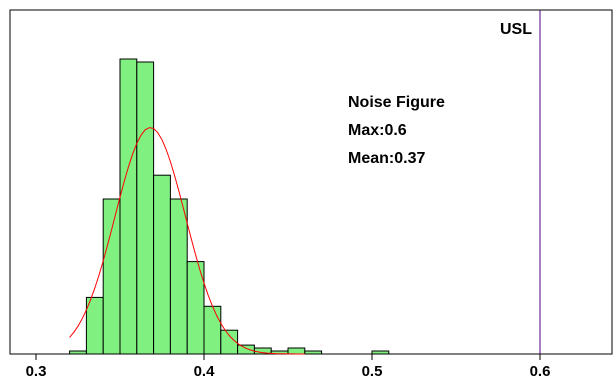 This screenshot has width=616, height=385. I want to click on annotation-block: Noise Figure Max:0.6 Mean:0.37, so click(396, 130).